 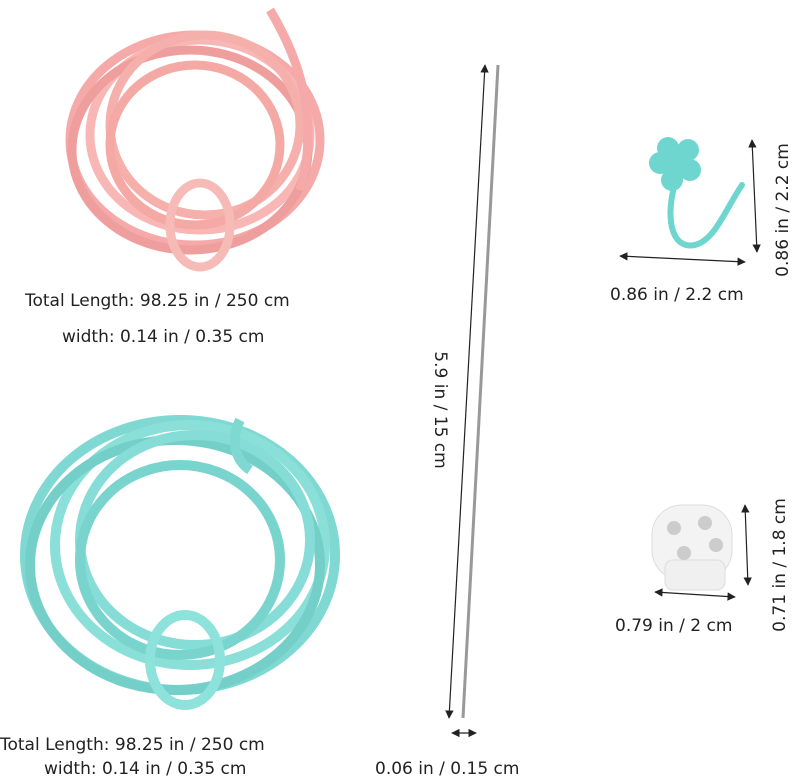 What do you see at coordinates (132, 745) in the screenshot?
I see `blue-length: Total Length: 98.25 in / 250 cm` at bounding box center [132, 745].